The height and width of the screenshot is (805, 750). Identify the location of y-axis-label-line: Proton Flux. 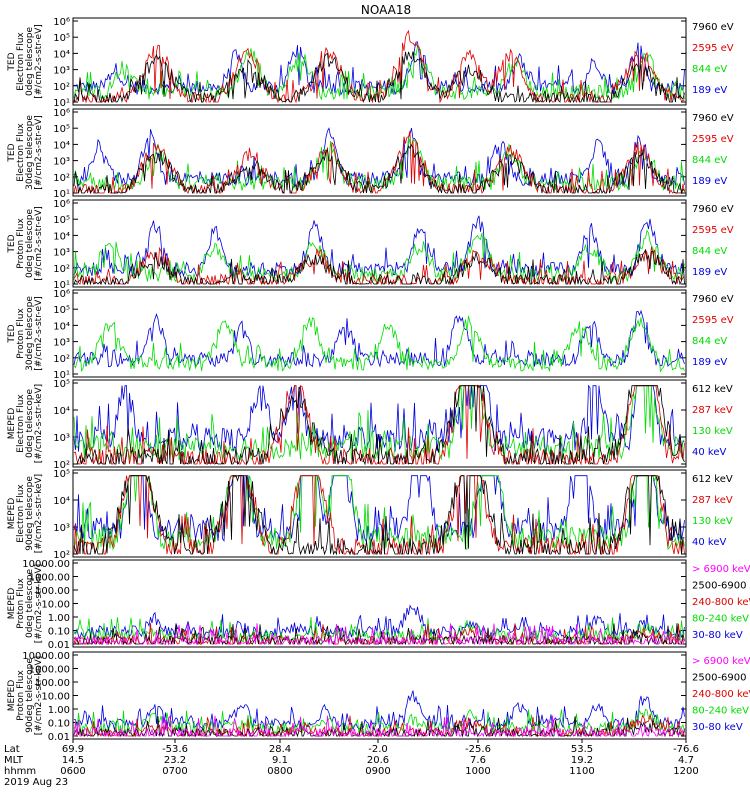
(21, 603).